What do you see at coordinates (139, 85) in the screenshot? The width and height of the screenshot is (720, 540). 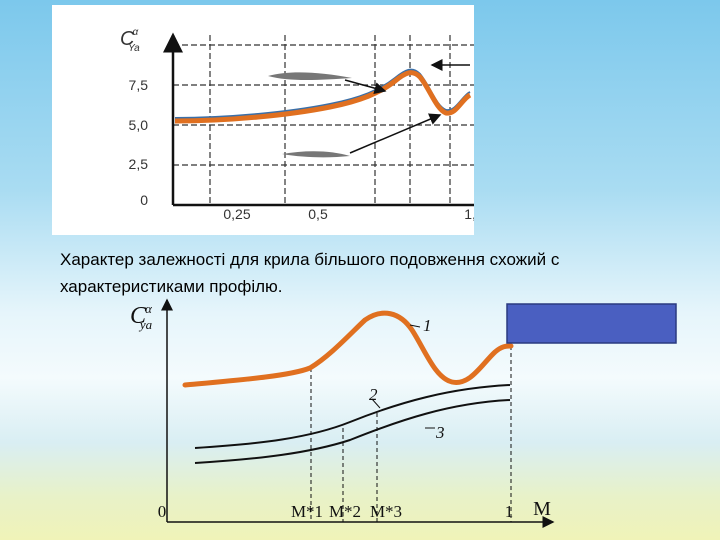 I see `y-tick-label: 7,5` at bounding box center [139, 85].